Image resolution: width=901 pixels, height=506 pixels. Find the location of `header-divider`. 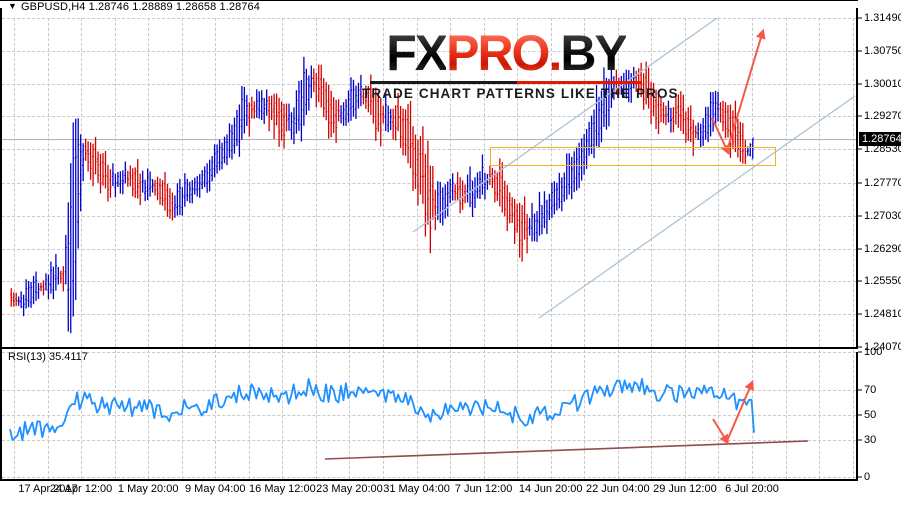

header-divider is located at coordinates (429, 0).